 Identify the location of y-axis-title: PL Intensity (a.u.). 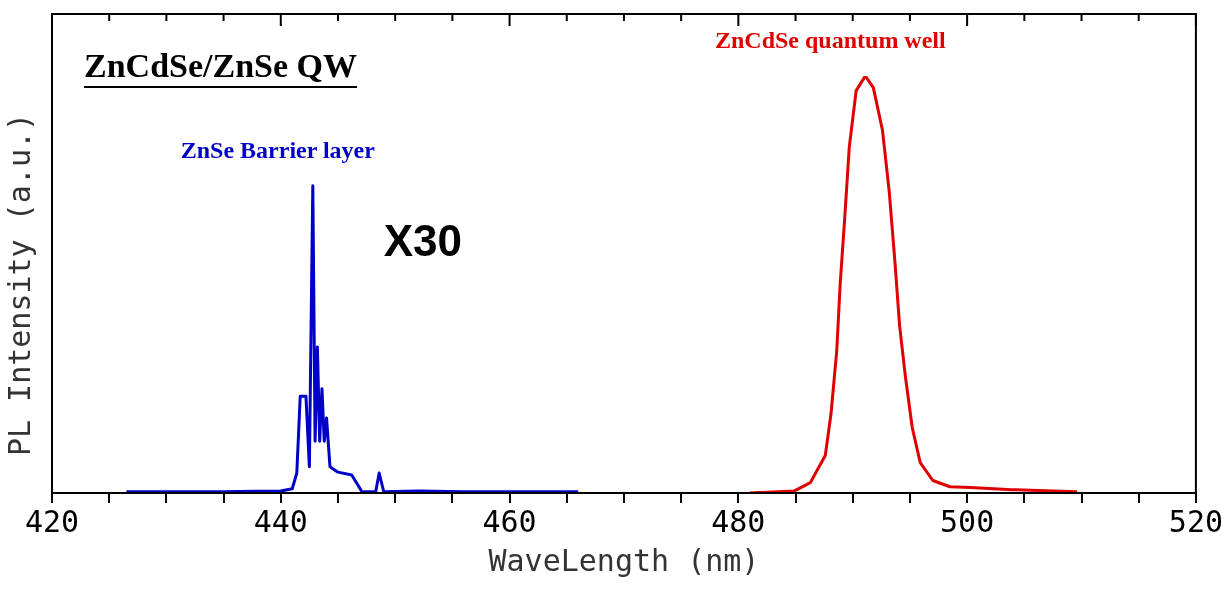
(19, 284).